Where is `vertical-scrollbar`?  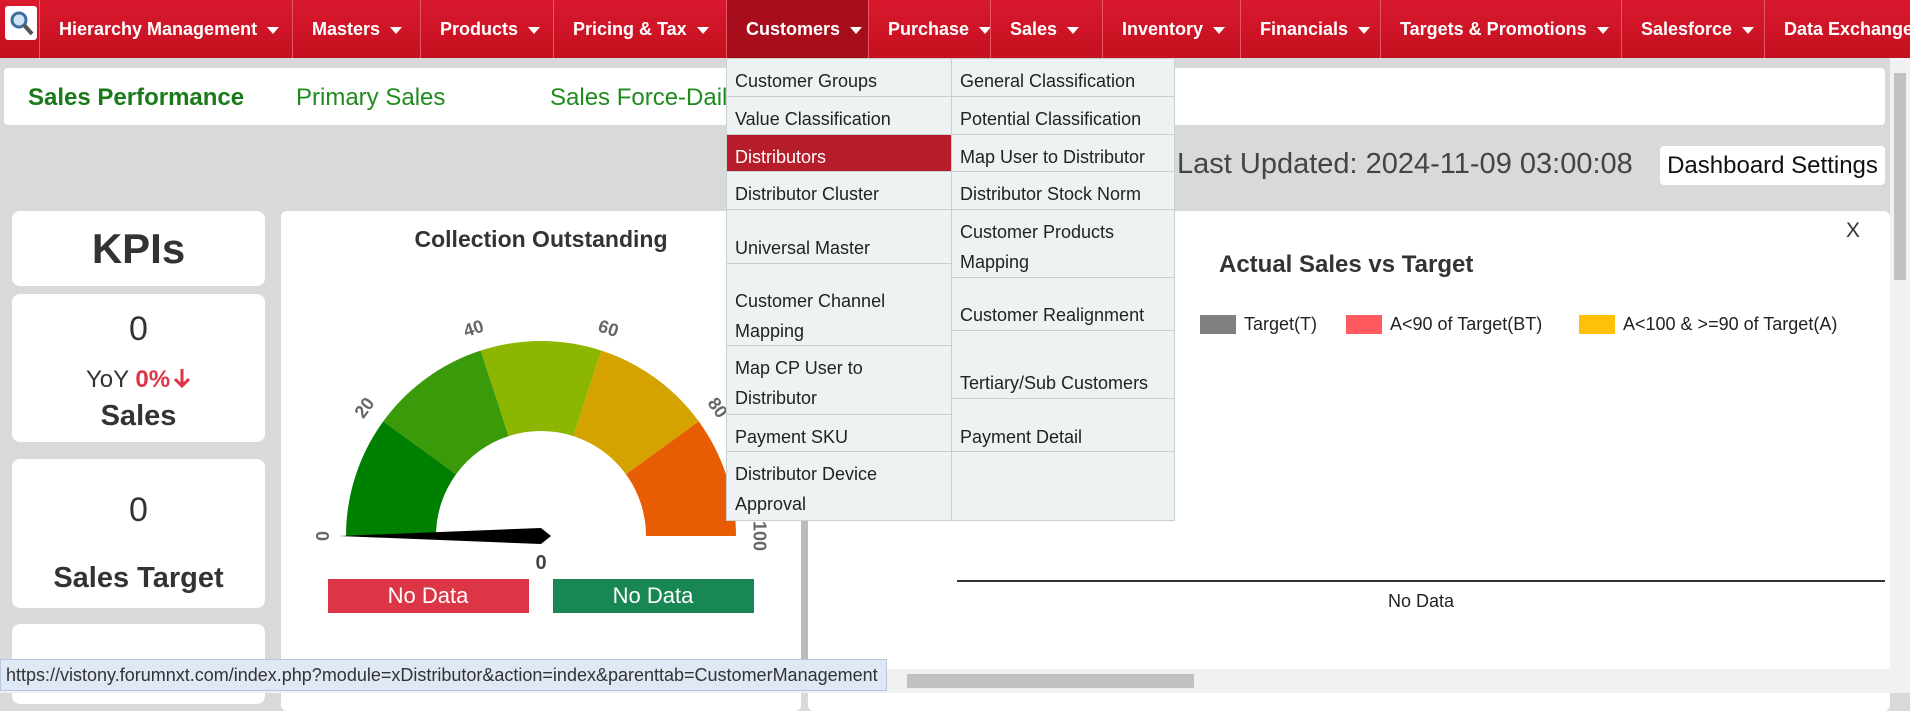 vertical-scrollbar is located at coordinates (1900, 363).